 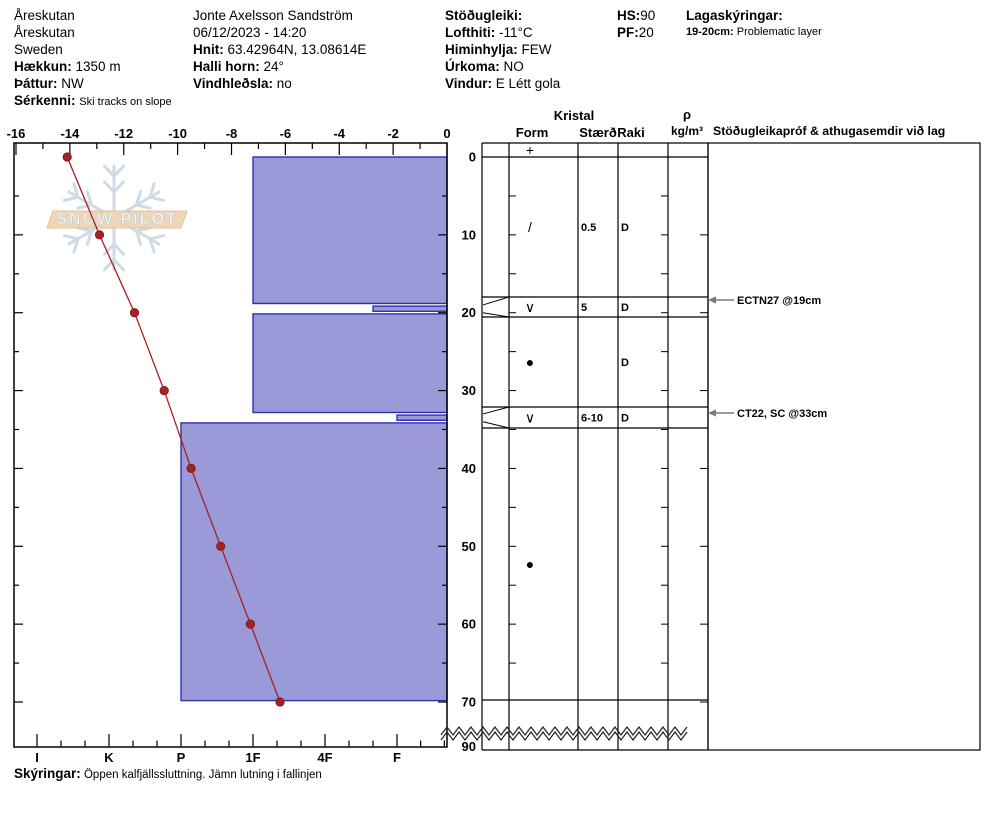 What do you see at coordinates (498, 49) in the screenshot?
I see `sky-cover-line: Himinhylja: FEW` at bounding box center [498, 49].